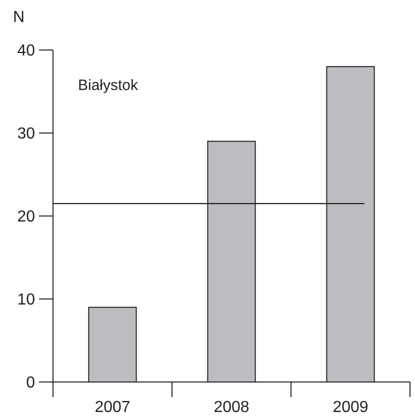 The width and height of the screenshot is (415, 417). What do you see at coordinates (112, 407) in the screenshot?
I see `x-tick-label: 2007` at bounding box center [112, 407].